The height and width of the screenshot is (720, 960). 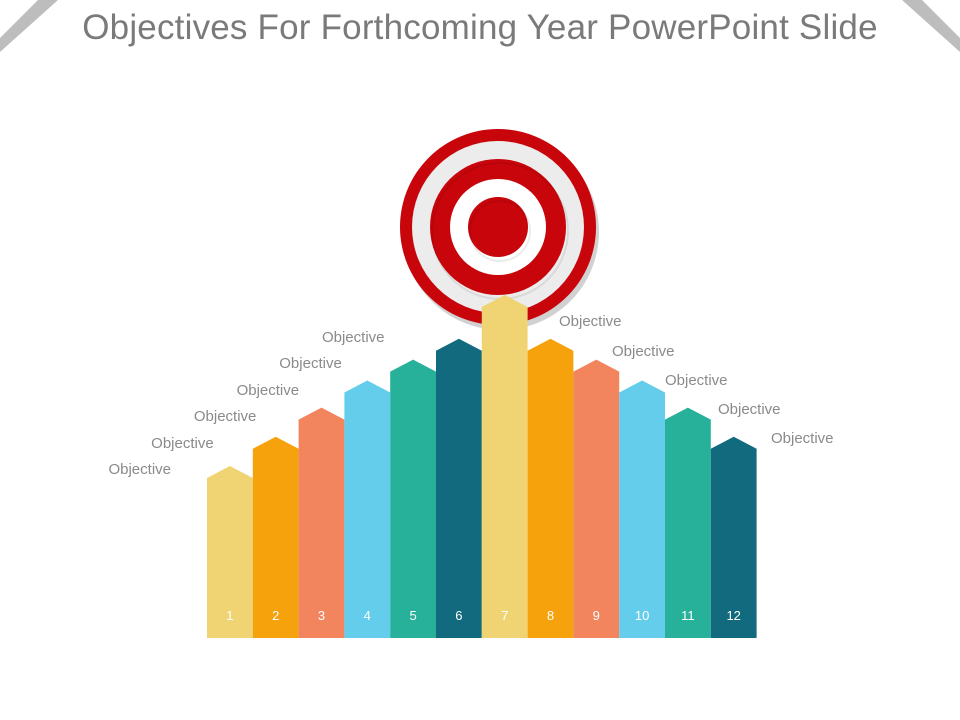 What do you see at coordinates (733, 615) in the screenshot?
I see `bar-number: 12` at bounding box center [733, 615].